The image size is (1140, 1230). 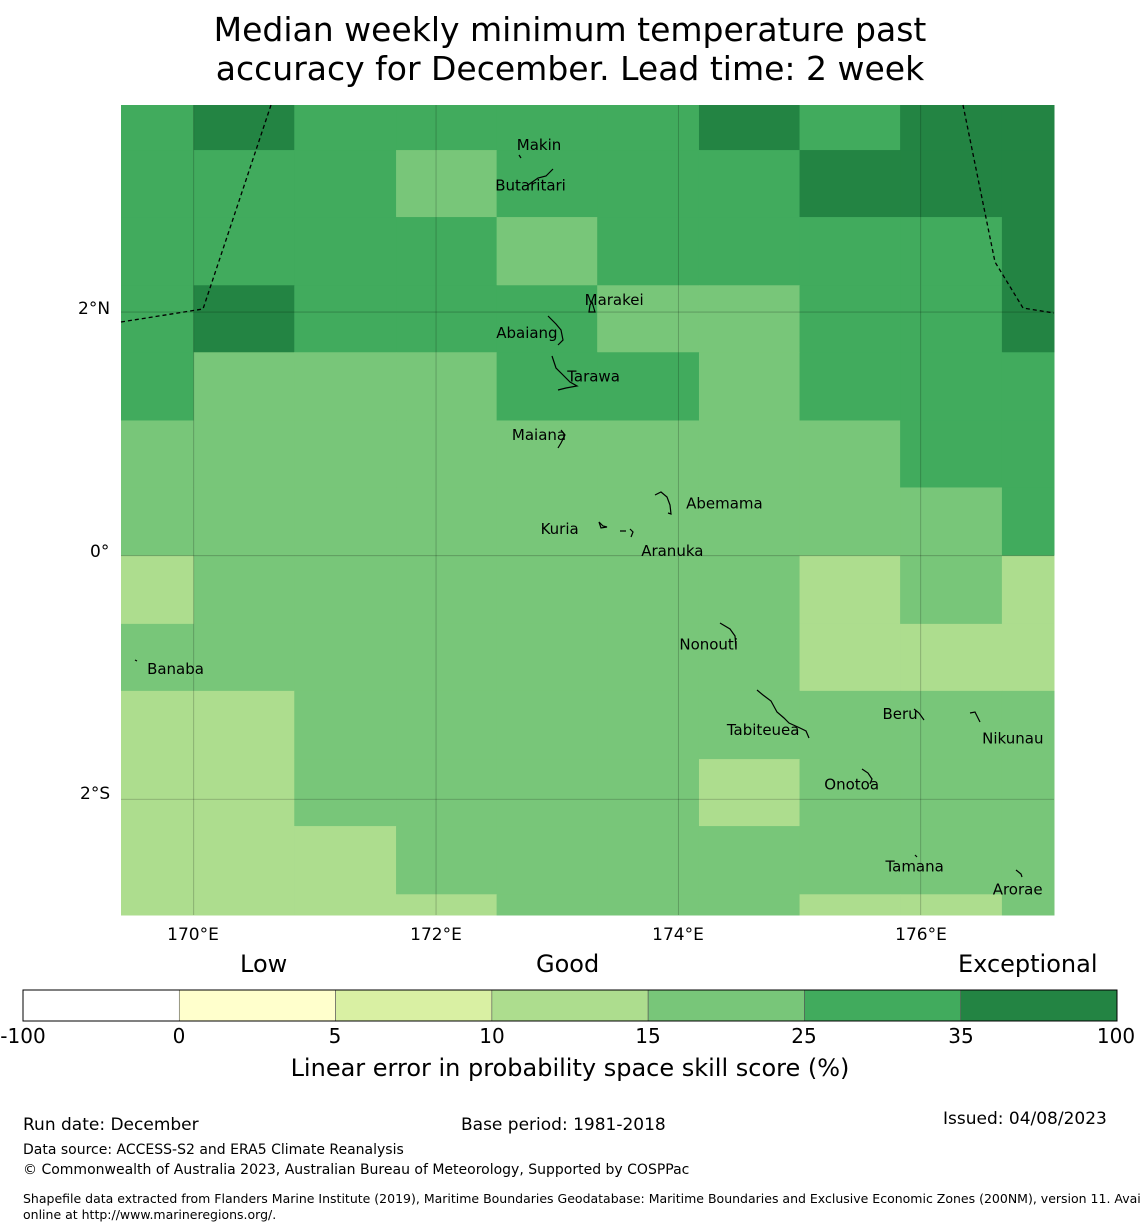 I want to click on island-nikunau, so click(x=975, y=717).